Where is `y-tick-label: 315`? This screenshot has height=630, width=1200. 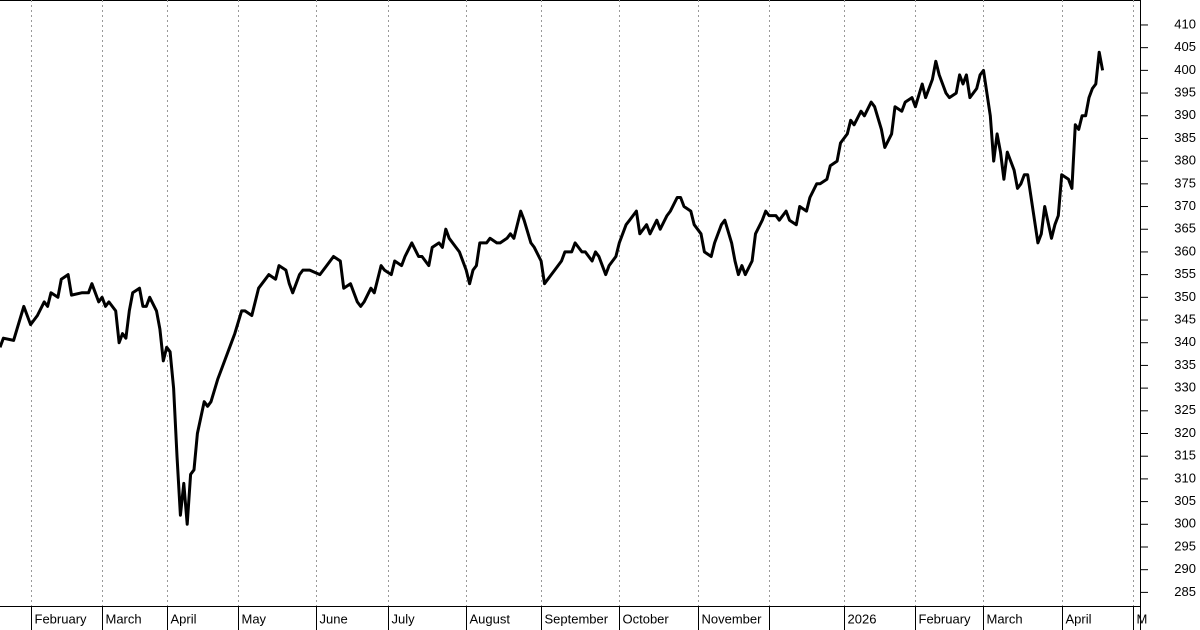
y-tick-label: 315 is located at coordinates (1185, 455).